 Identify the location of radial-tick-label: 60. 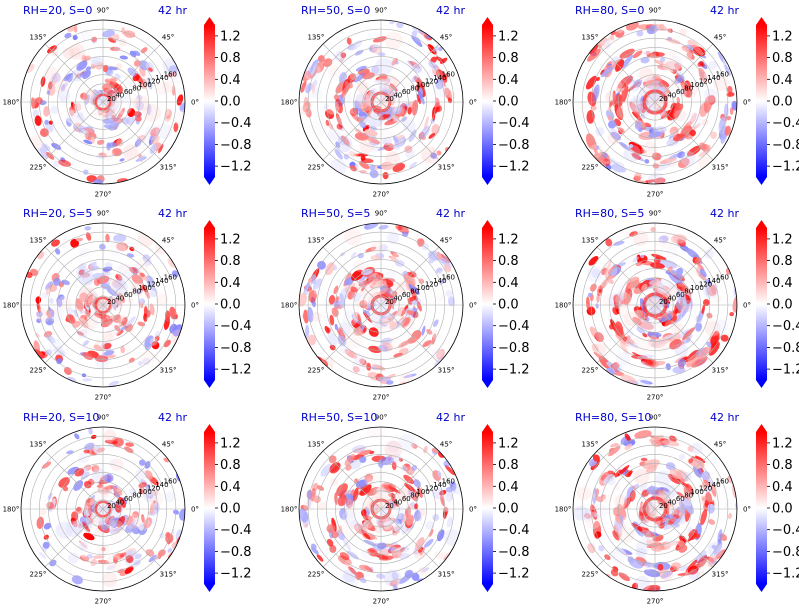
(680, 499).